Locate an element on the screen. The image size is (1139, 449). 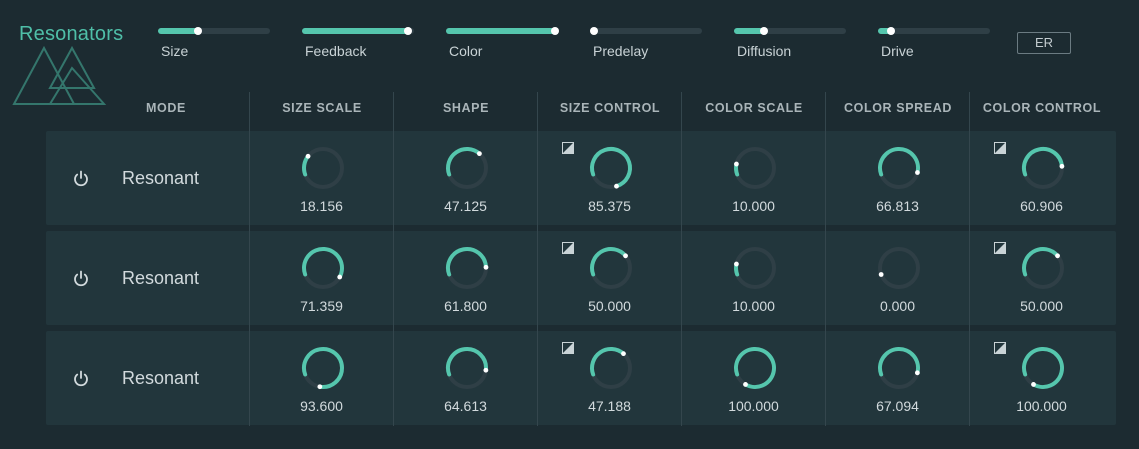
knob-value: 71.359 is located at coordinates (321, 306).